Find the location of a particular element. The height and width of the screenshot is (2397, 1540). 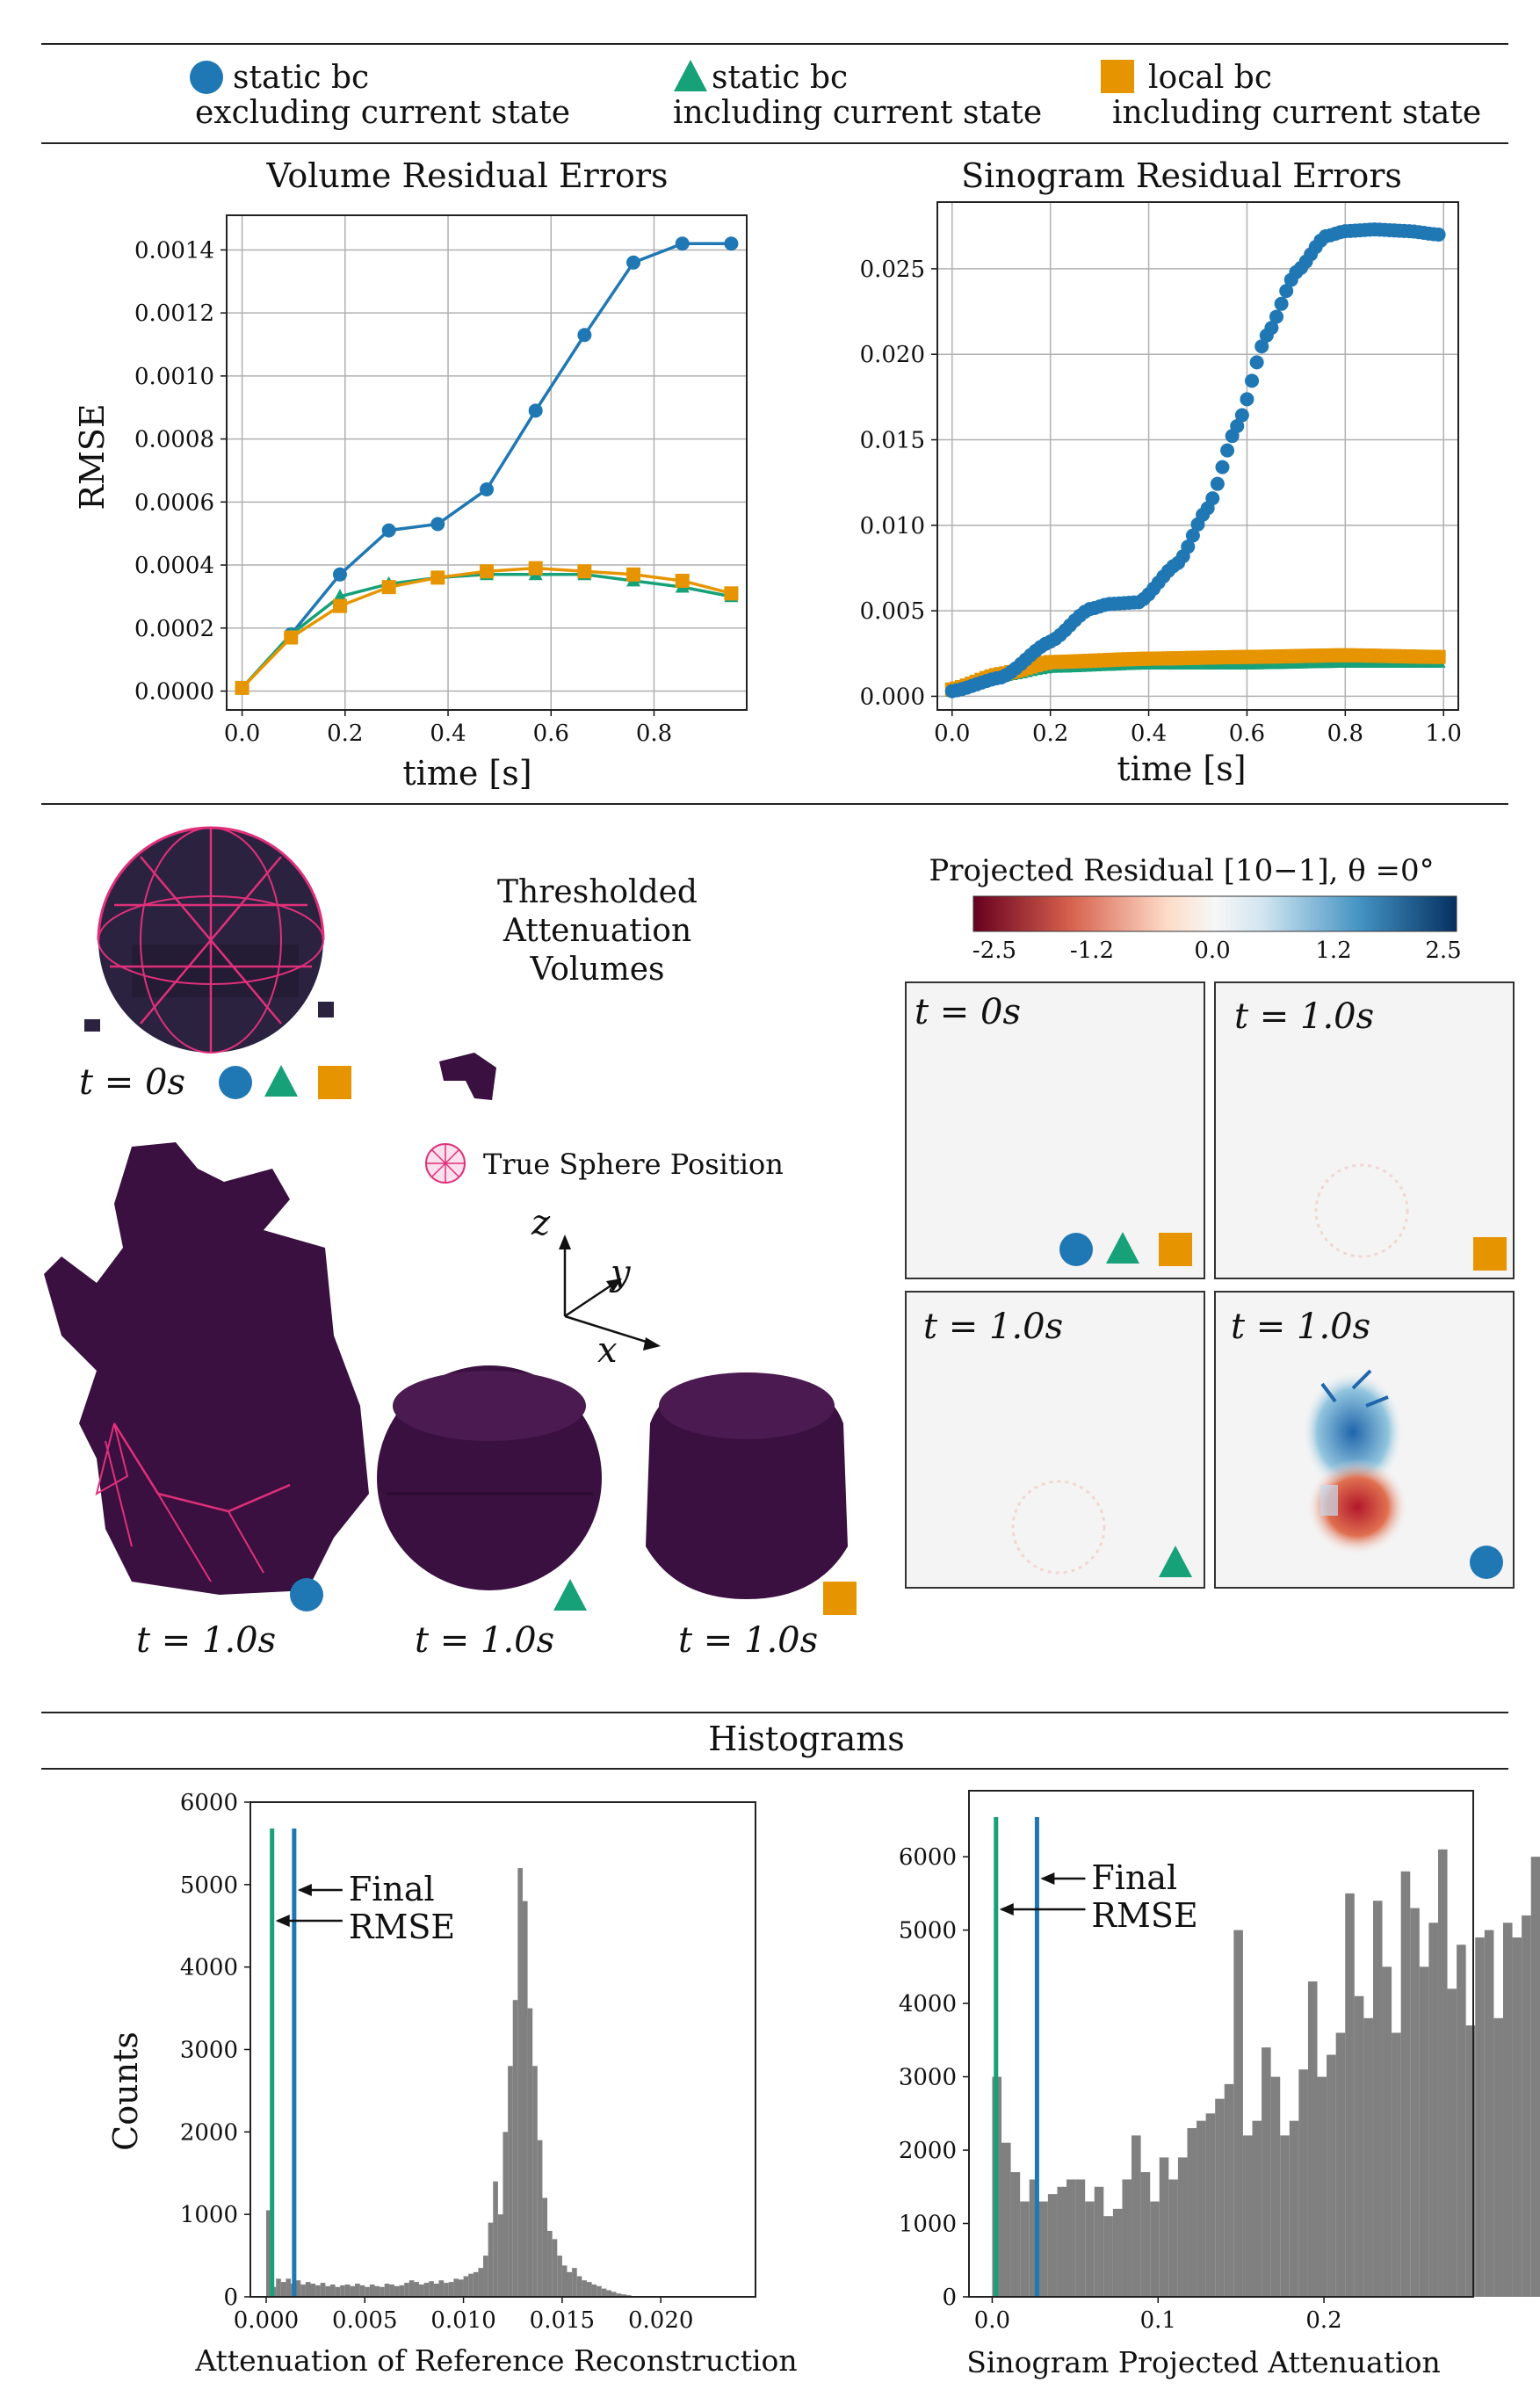

chart1-xlabel: time [s] is located at coordinates (467, 773).